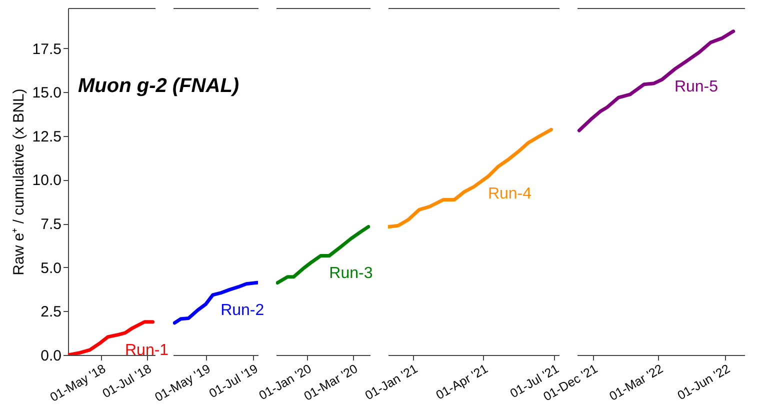 This screenshot has height=419, width=765. What do you see at coordinates (159, 86) in the screenshot?
I see `text: Muon g-2 (FNAL)` at bounding box center [159, 86].